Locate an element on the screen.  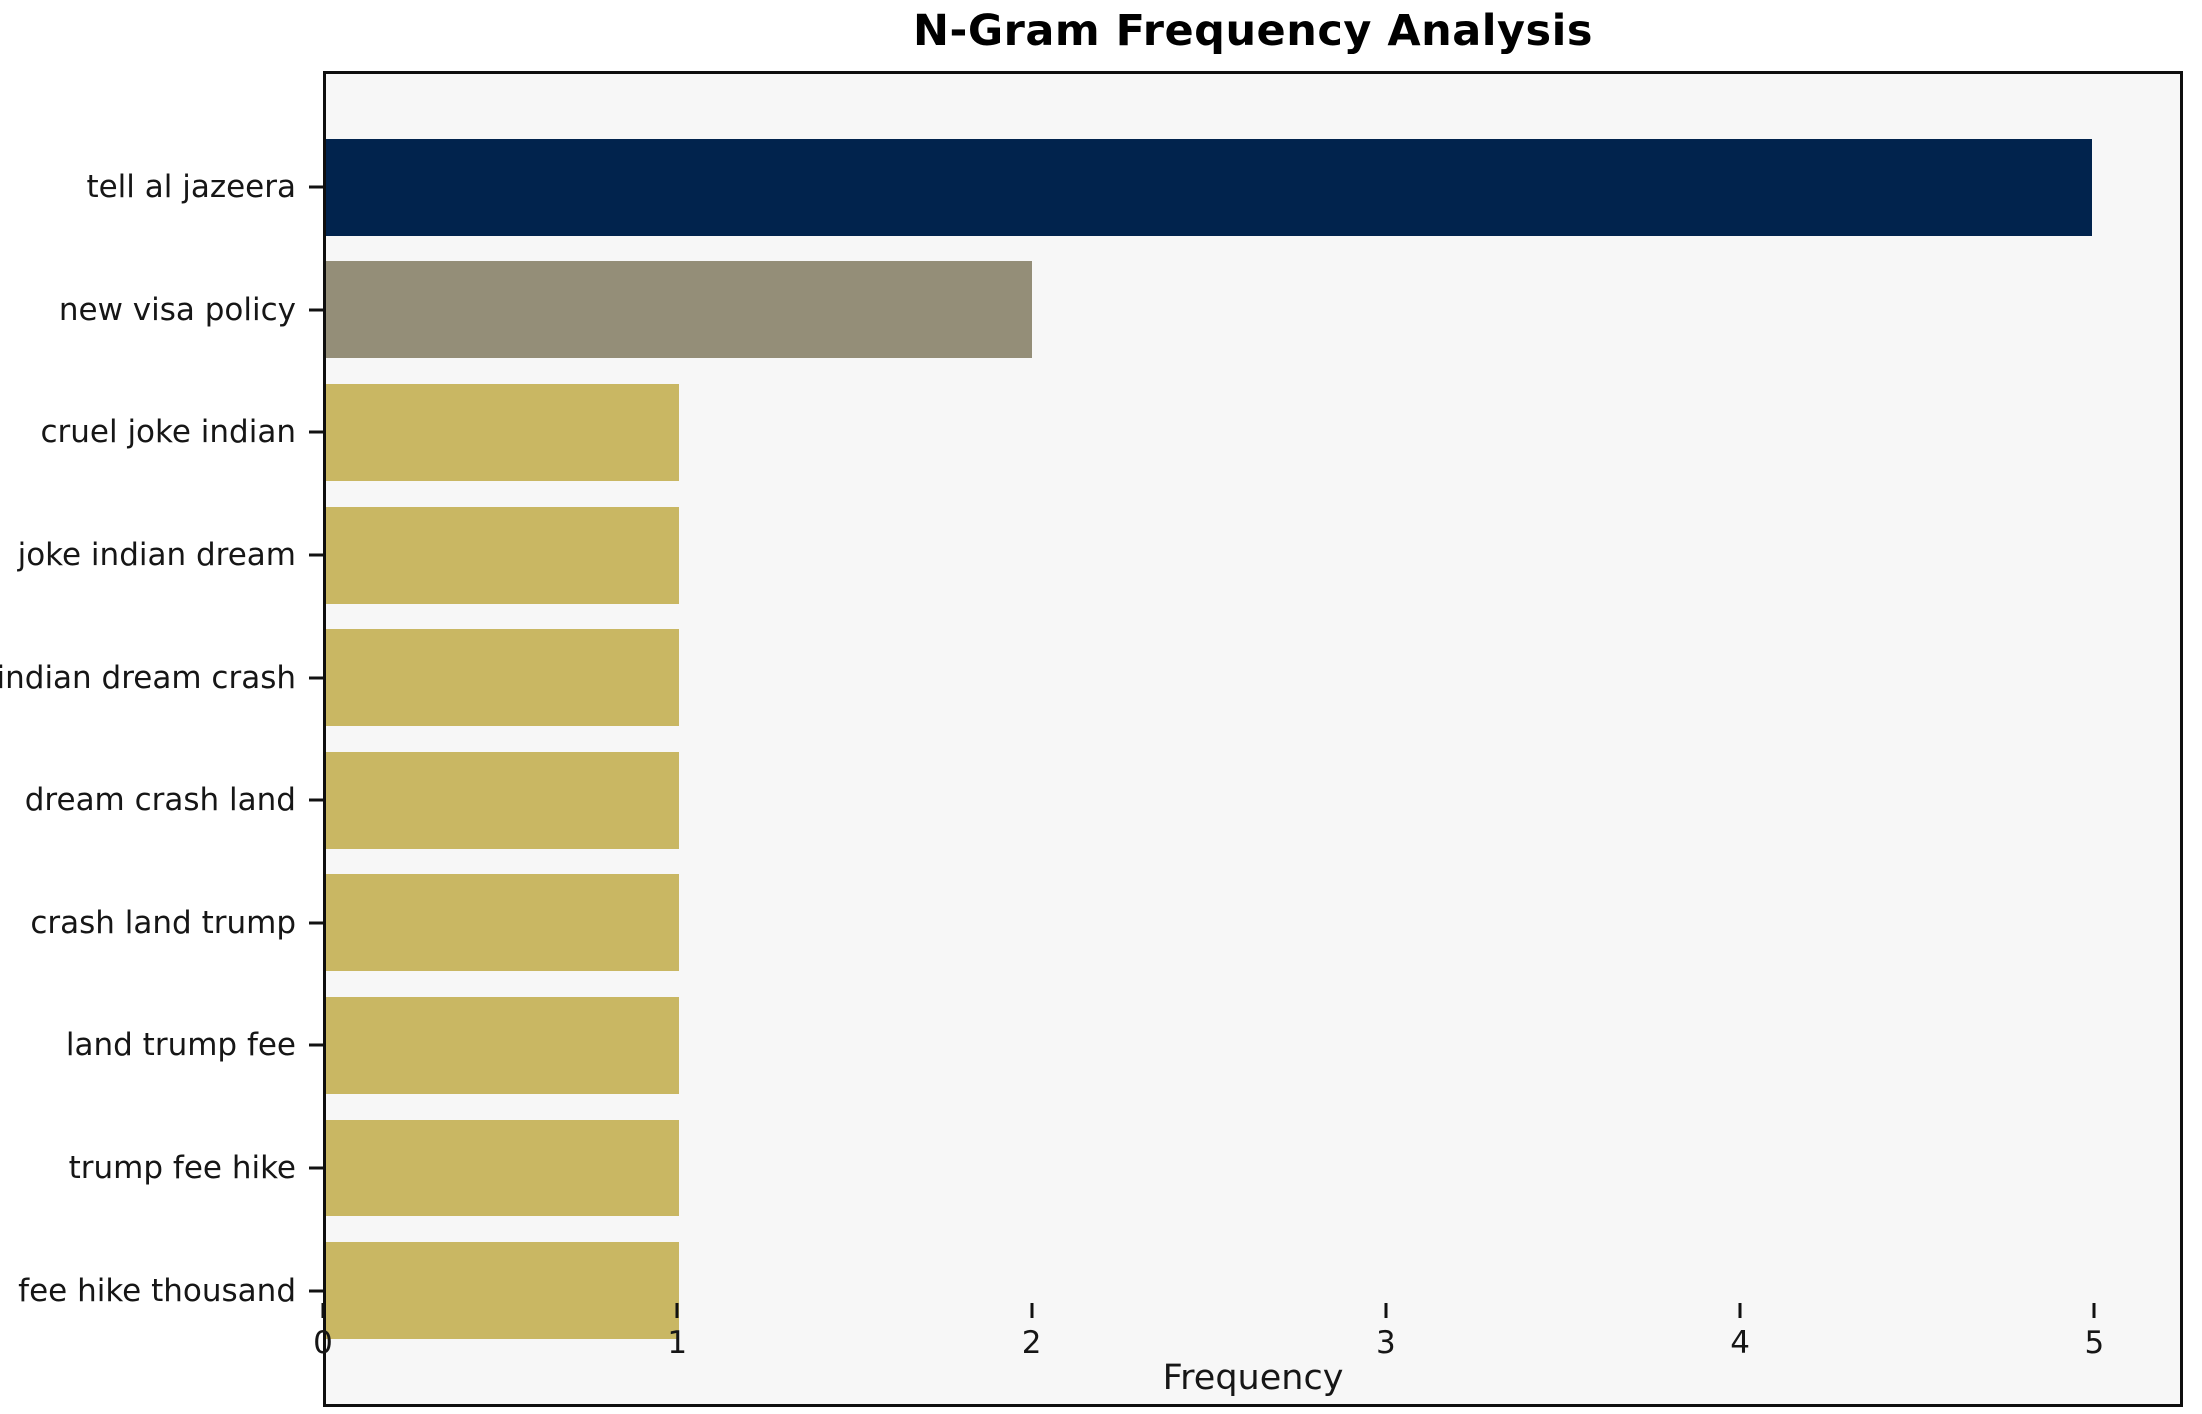
bar-row: land trump fee is located at coordinates (1123, 1045).